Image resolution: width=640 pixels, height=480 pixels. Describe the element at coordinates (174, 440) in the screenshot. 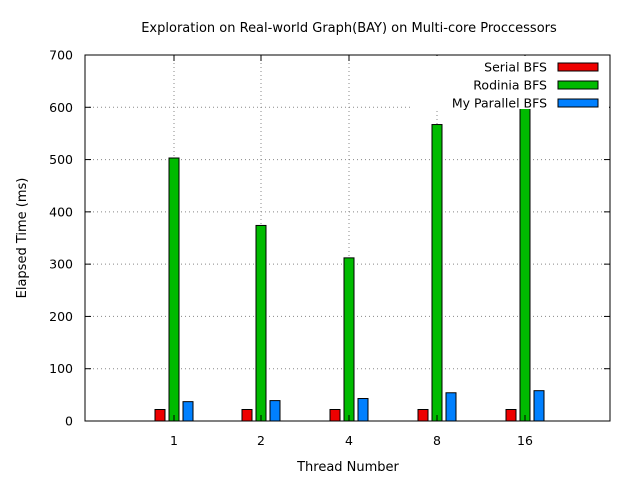

I see `x-tick-label: 1` at that location.